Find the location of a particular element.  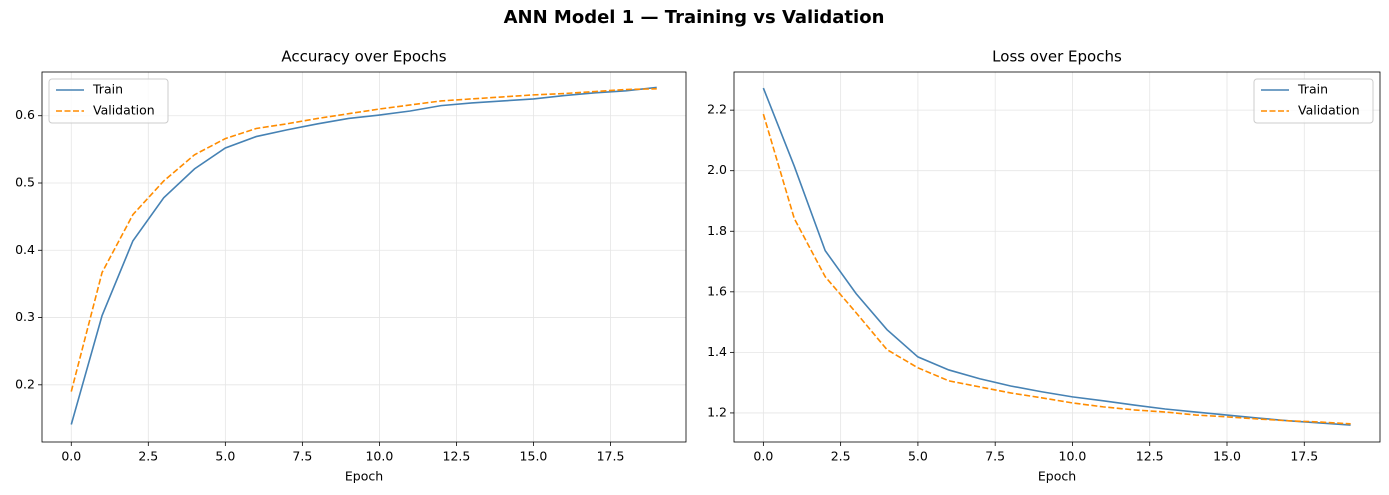

y-tick-label: 0.5 is located at coordinates (25, 182).